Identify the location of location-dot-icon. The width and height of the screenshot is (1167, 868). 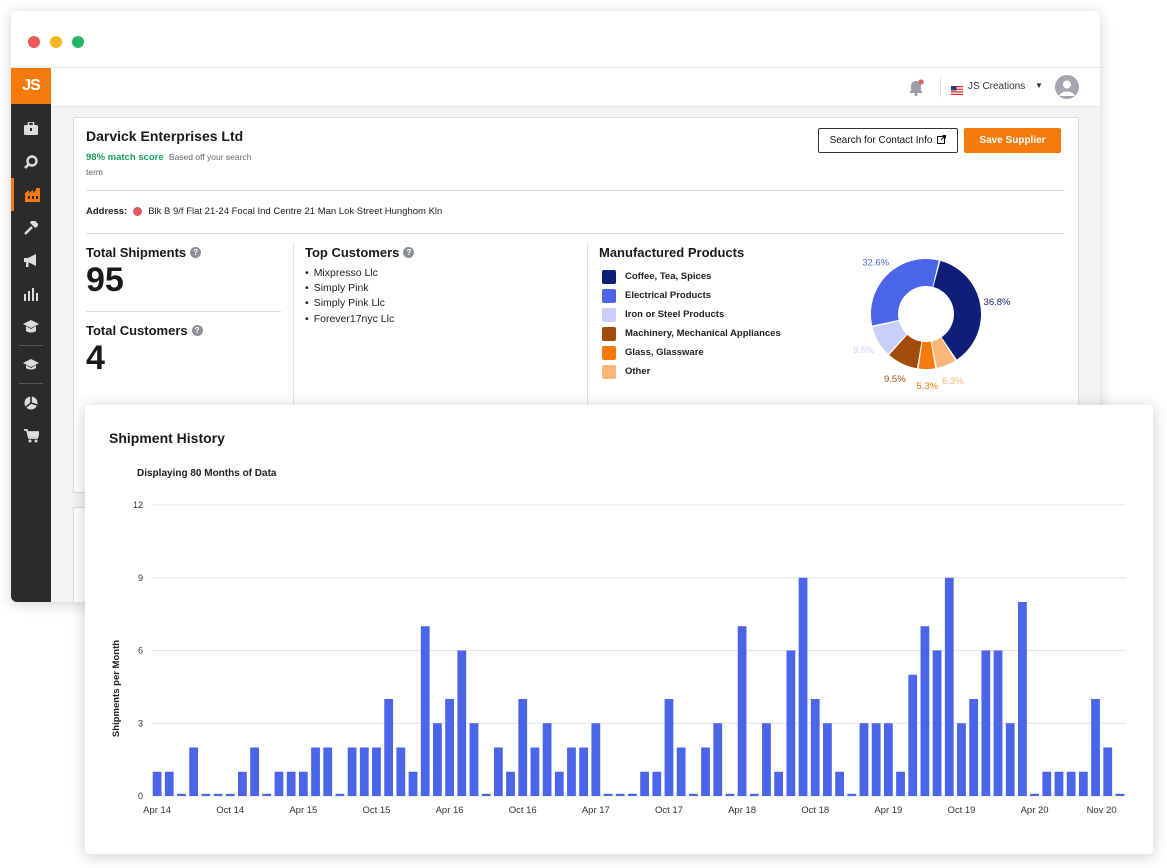
(138, 211).